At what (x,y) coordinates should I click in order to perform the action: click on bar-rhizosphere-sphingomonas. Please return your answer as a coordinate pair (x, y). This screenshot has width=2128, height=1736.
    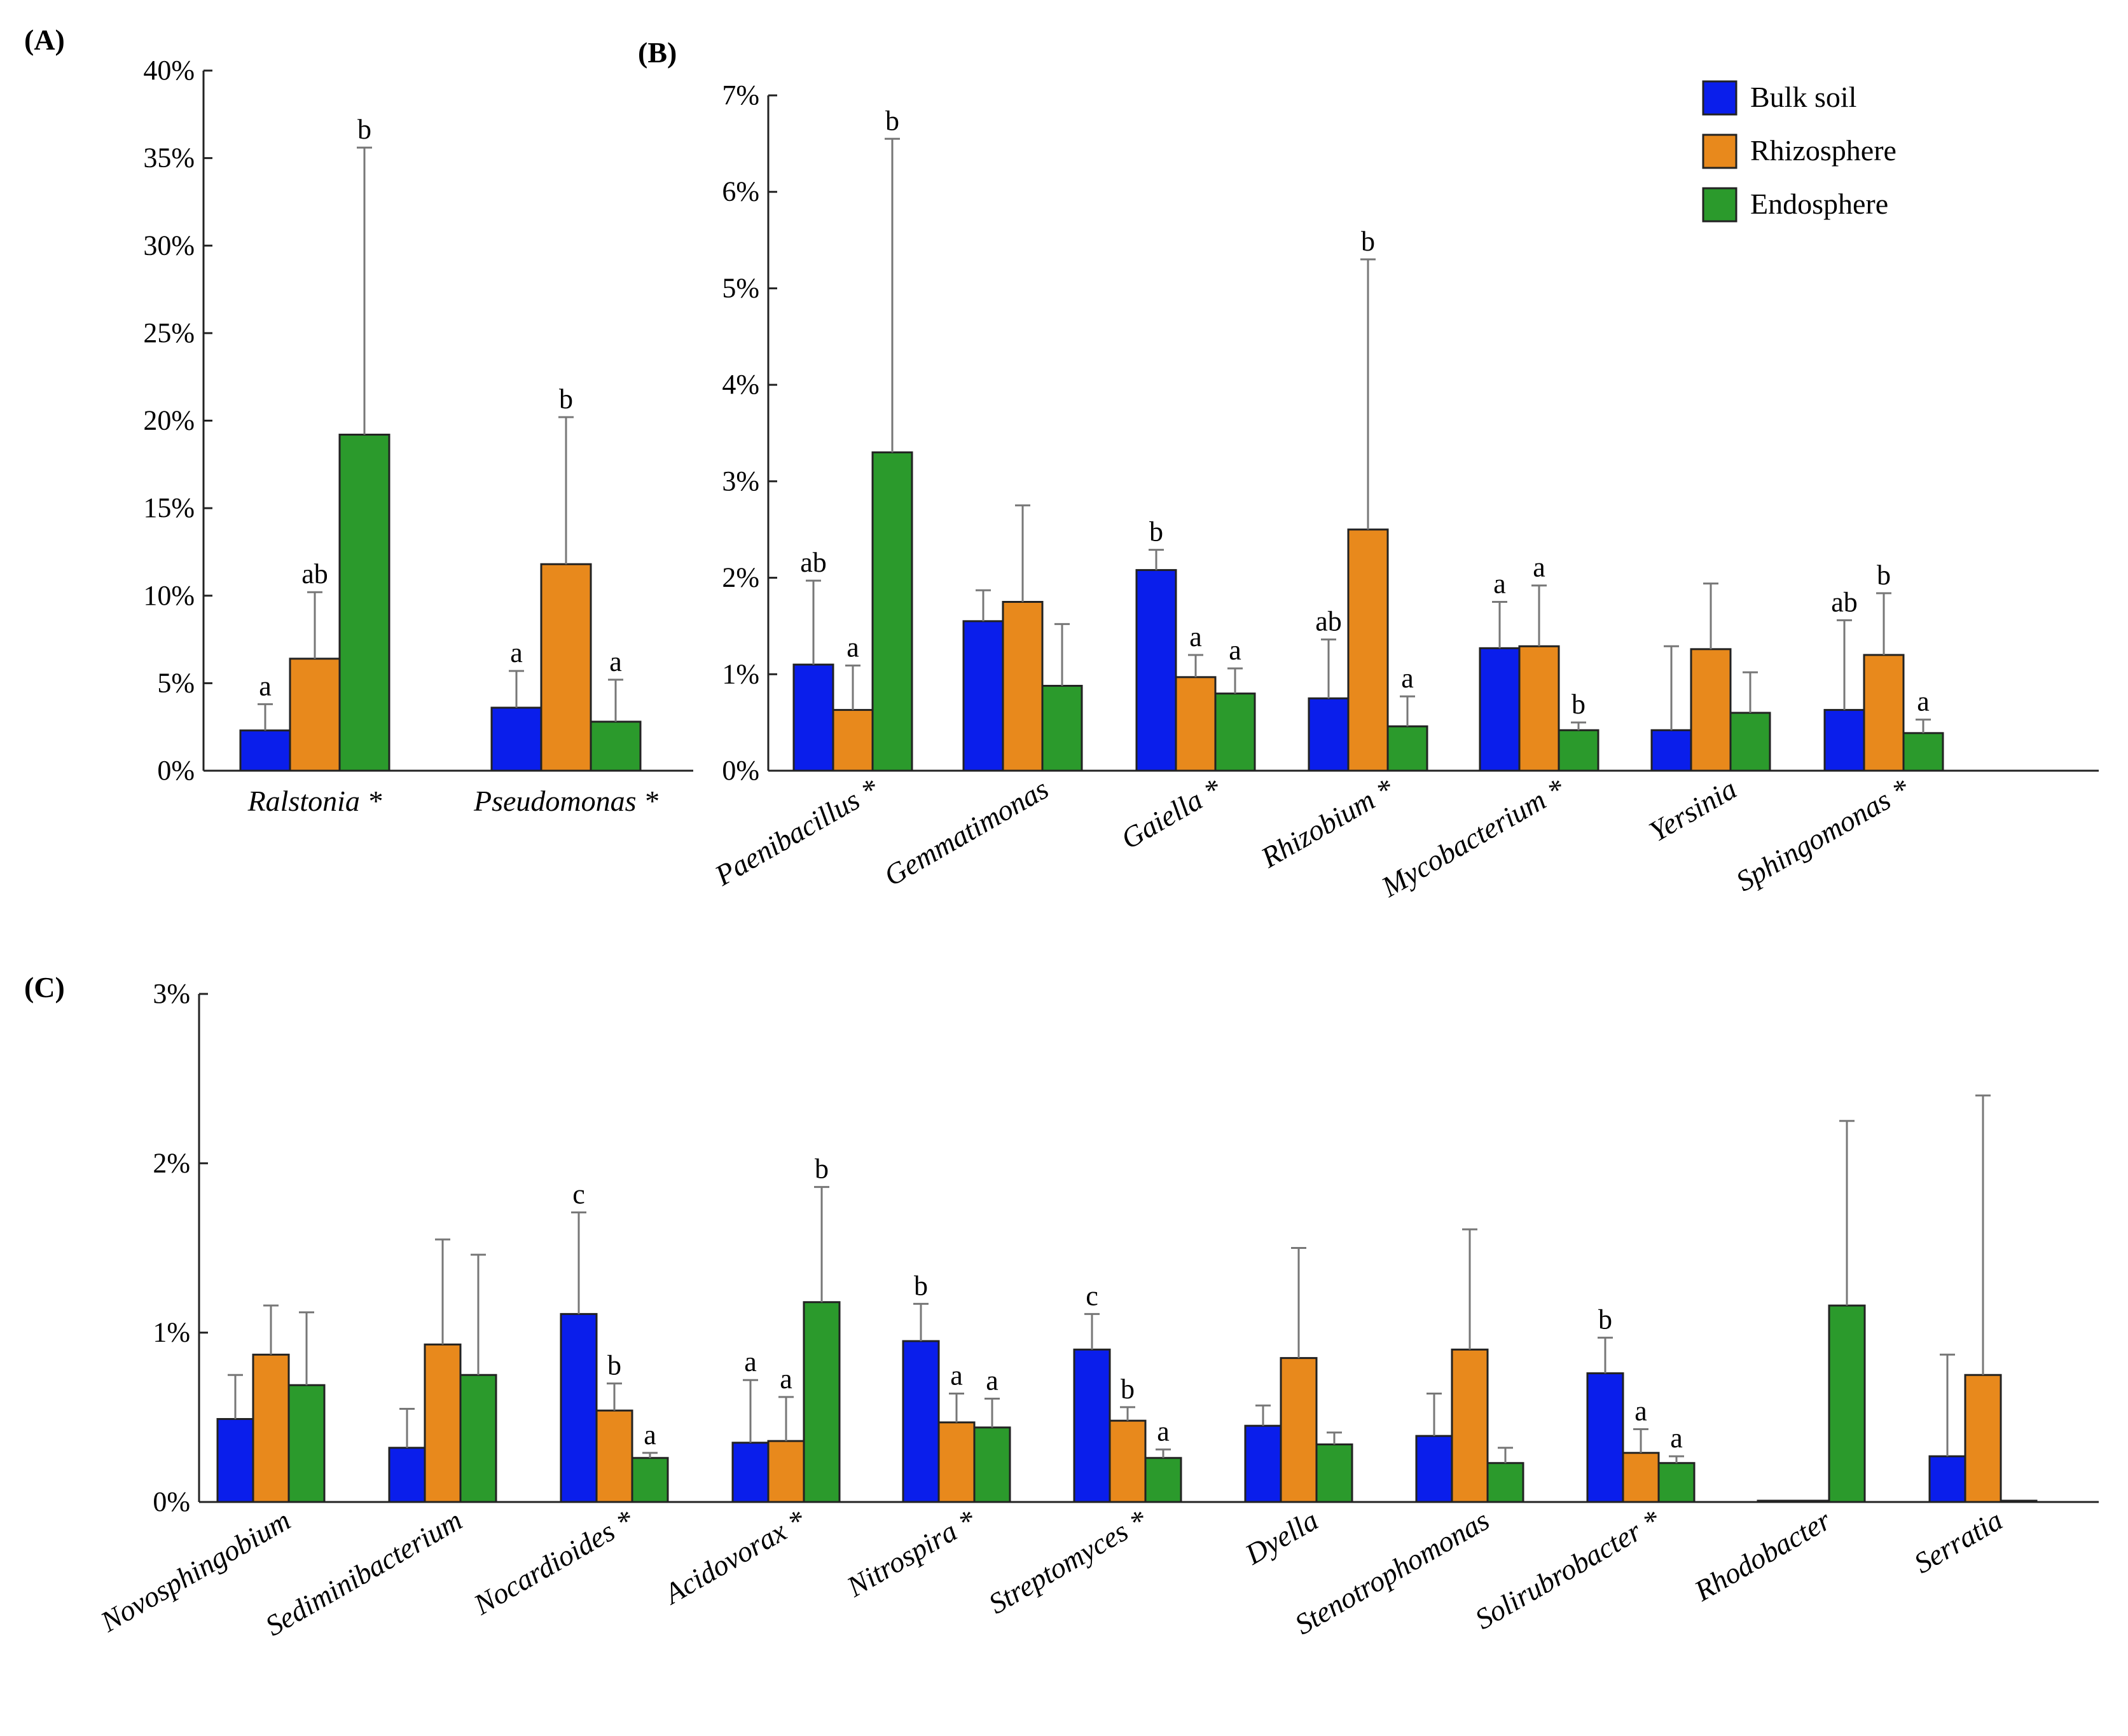
    Looking at the image, I should click on (1884, 713).